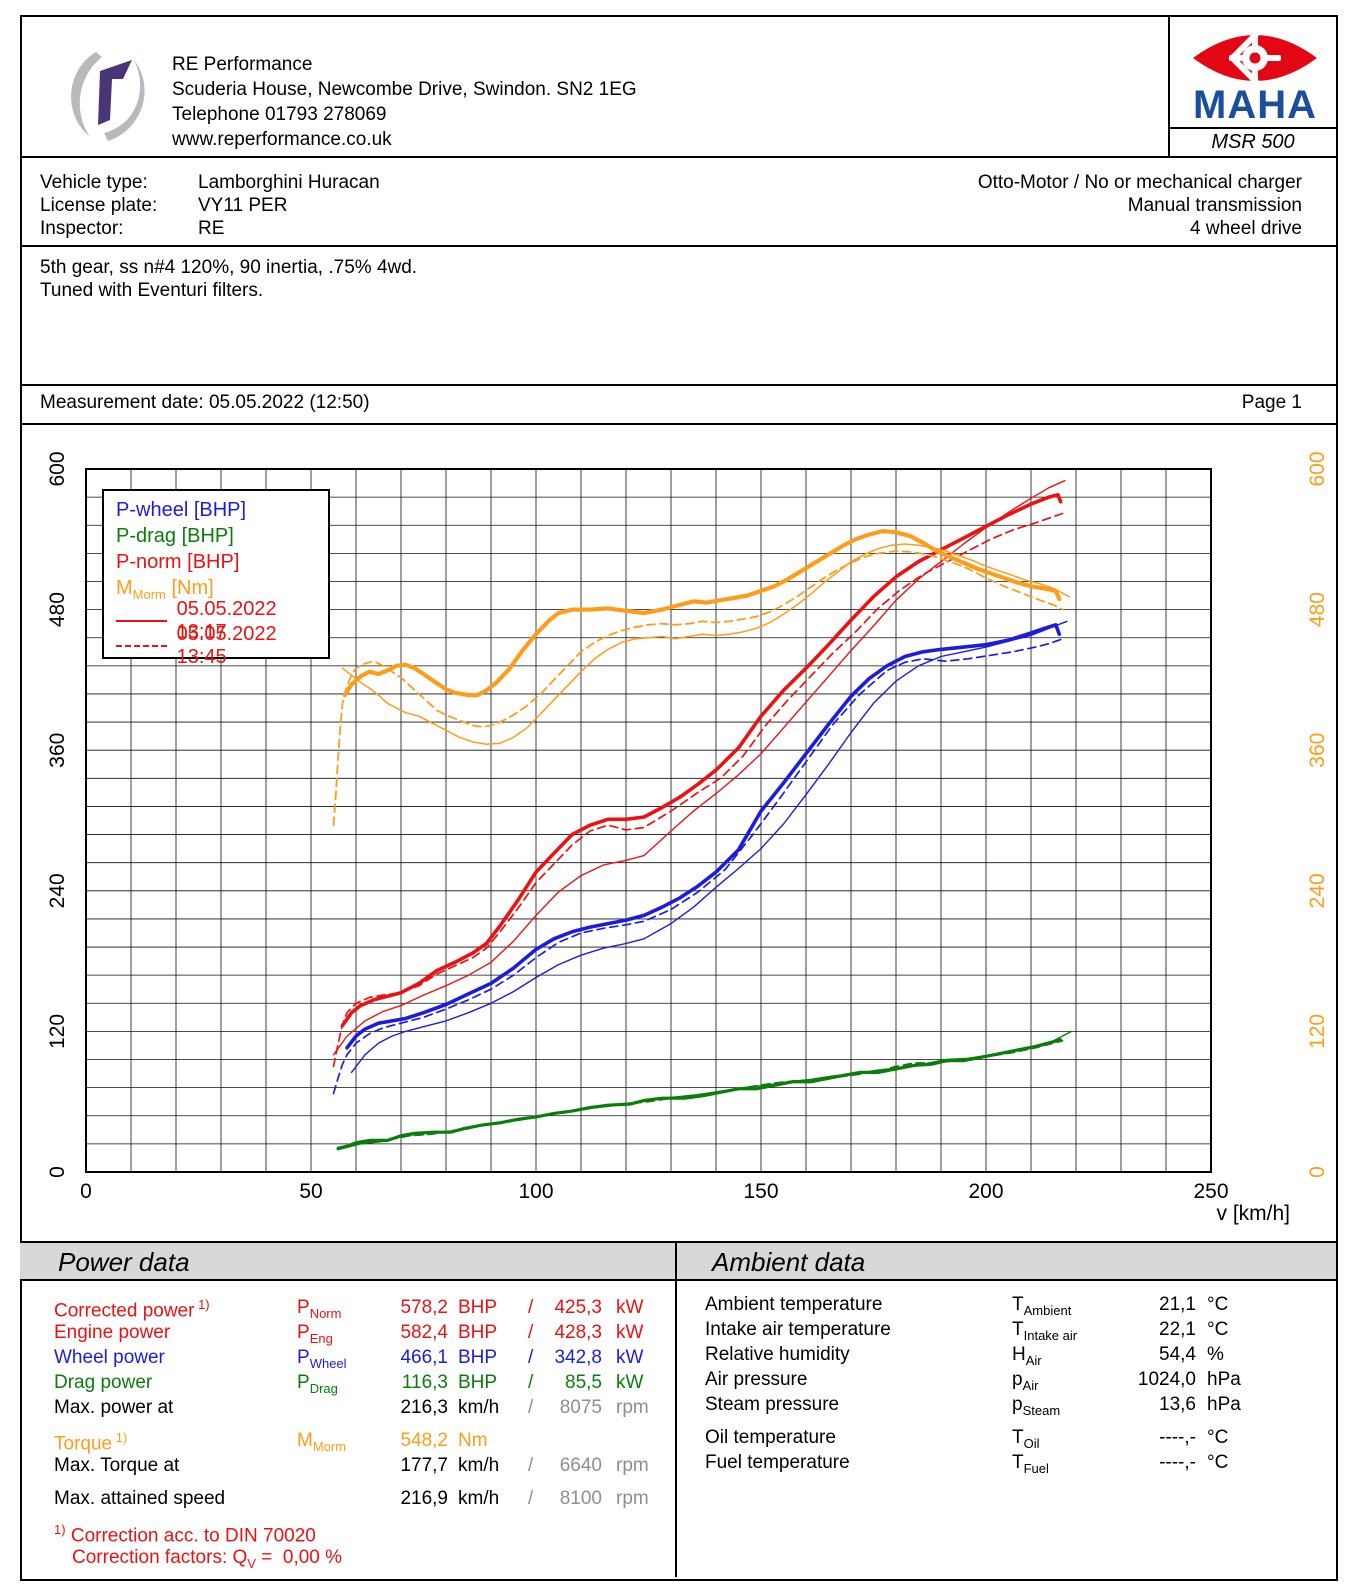  I want to click on logo-swoosh-right, so click(124, 100).